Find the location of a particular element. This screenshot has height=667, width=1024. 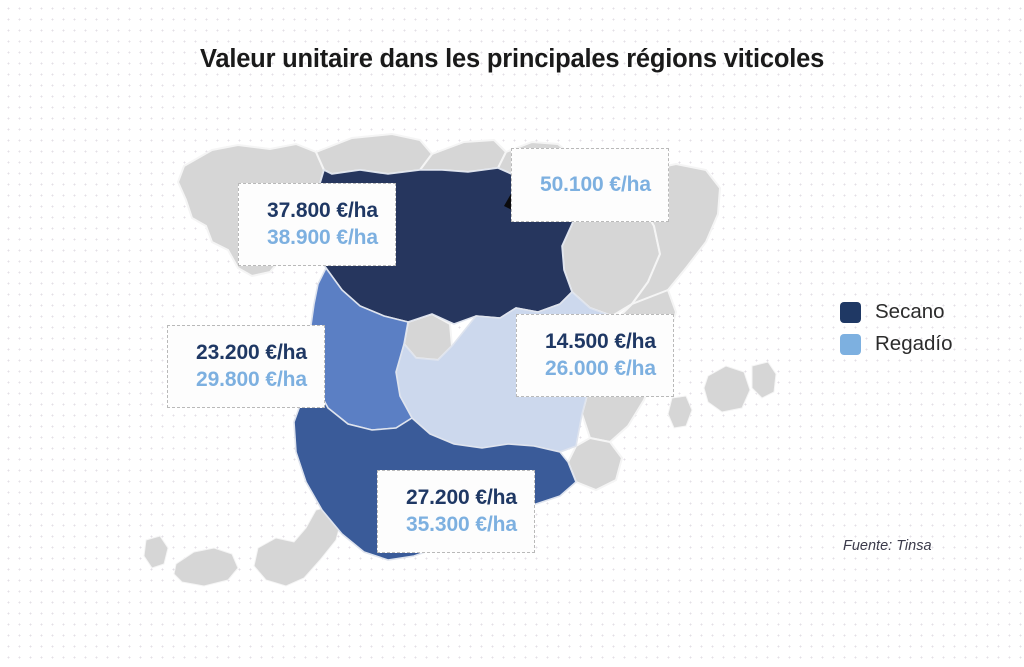

legend-item-regadio: Regadío is located at coordinates (896, 344).